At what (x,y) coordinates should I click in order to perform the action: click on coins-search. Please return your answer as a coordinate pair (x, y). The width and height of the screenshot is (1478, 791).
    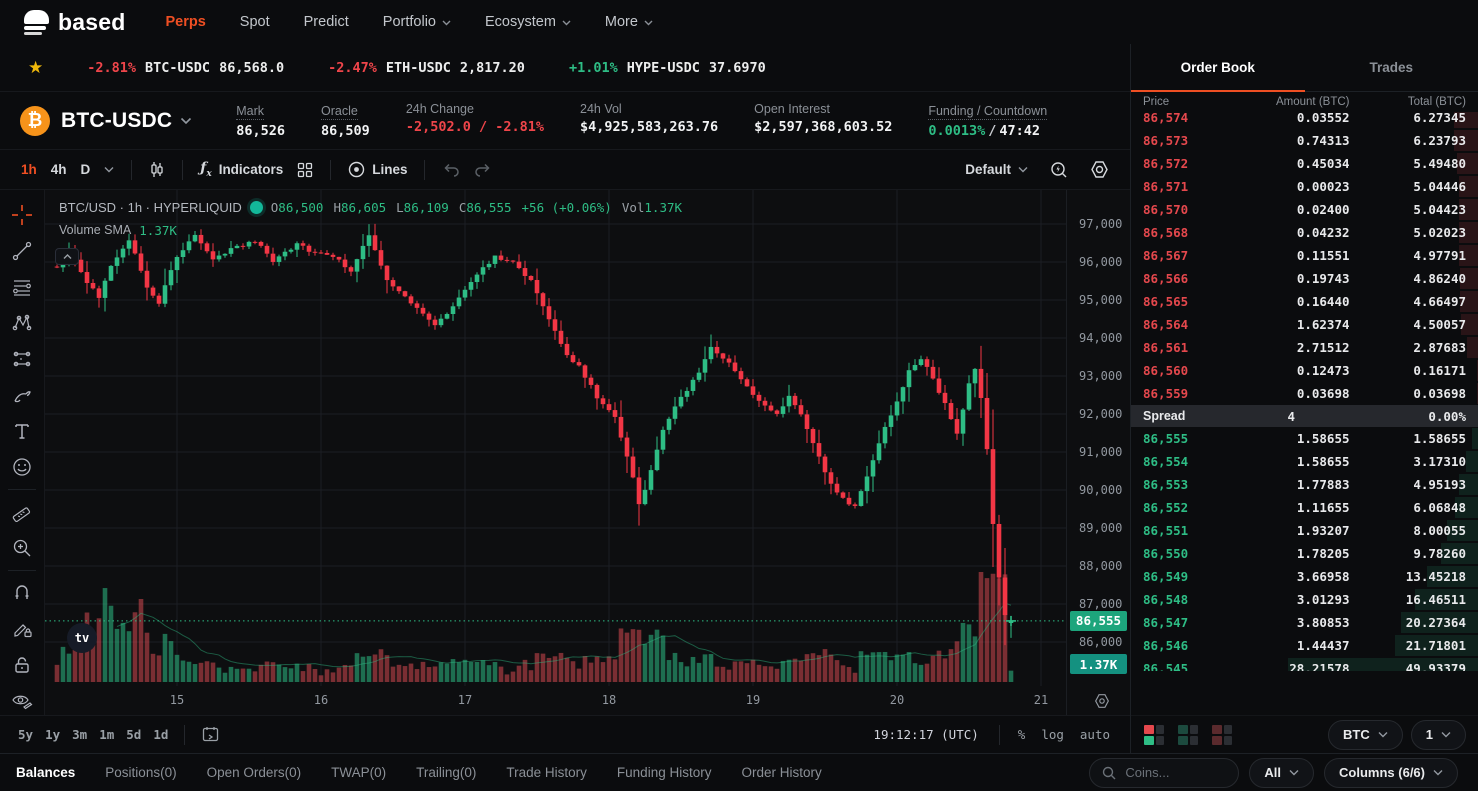
    Looking at the image, I should click on (1164, 772).